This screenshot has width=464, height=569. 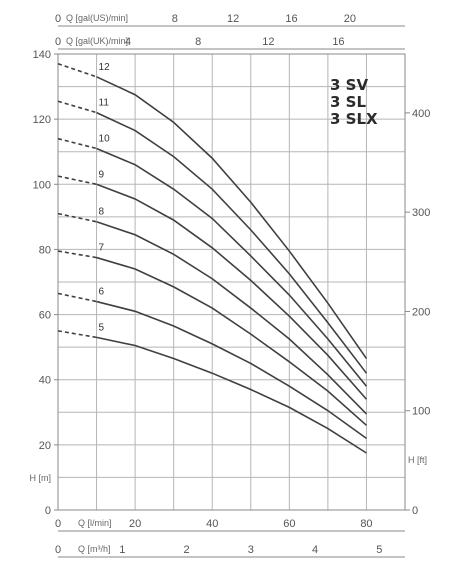 What do you see at coordinates (42, 120) in the screenshot?
I see `y-tick-label: 120` at bounding box center [42, 120].